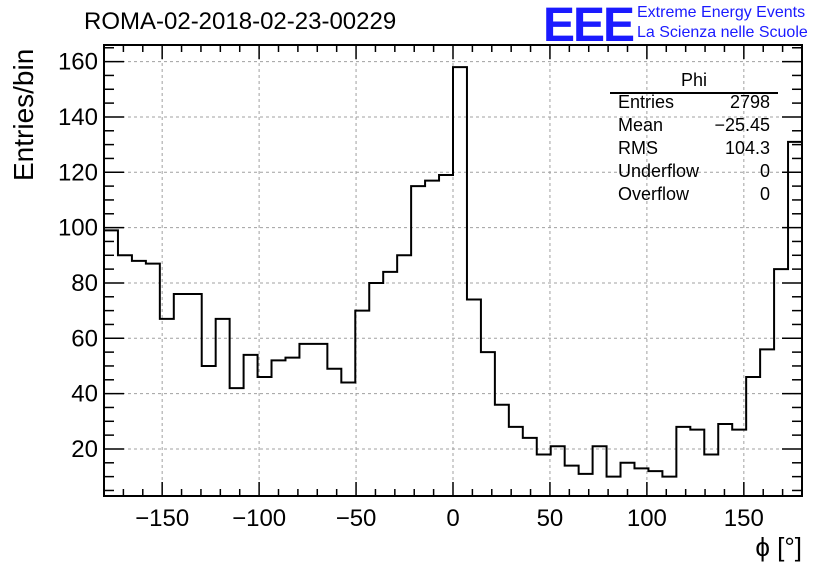 Image resolution: width=836 pixels, height=572 pixels. What do you see at coordinates (744, 518) in the screenshot?
I see `x-tick-label: 150` at bounding box center [744, 518].